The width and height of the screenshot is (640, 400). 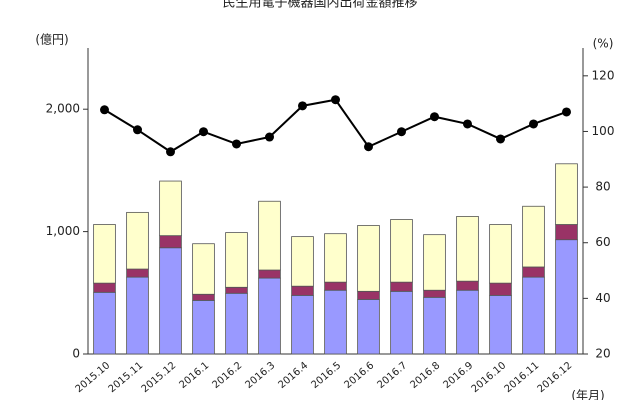 I want to click on x-tick-label: 2016.7, so click(x=392, y=375).